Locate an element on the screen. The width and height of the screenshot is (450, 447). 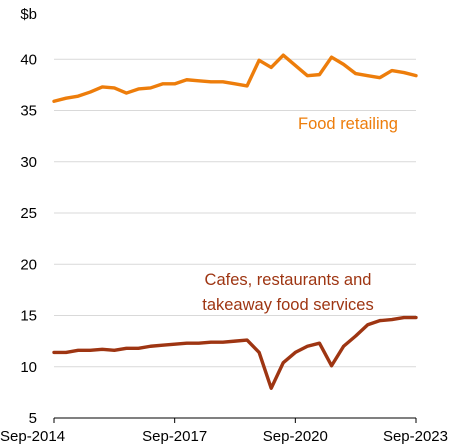
x-tick-label: Sep-2014 is located at coordinates (32, 436).